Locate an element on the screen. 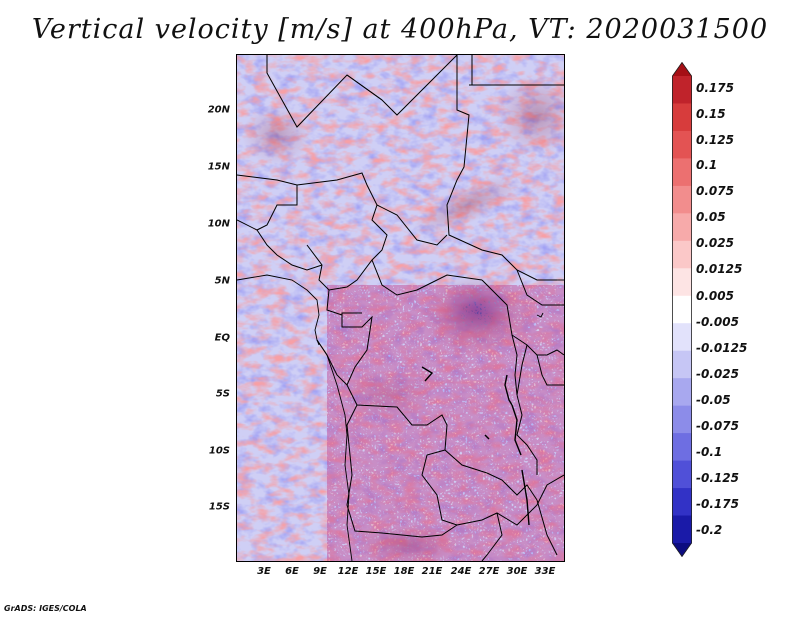  colorbar-label: -0.005 is located at coordinates (717, 322).